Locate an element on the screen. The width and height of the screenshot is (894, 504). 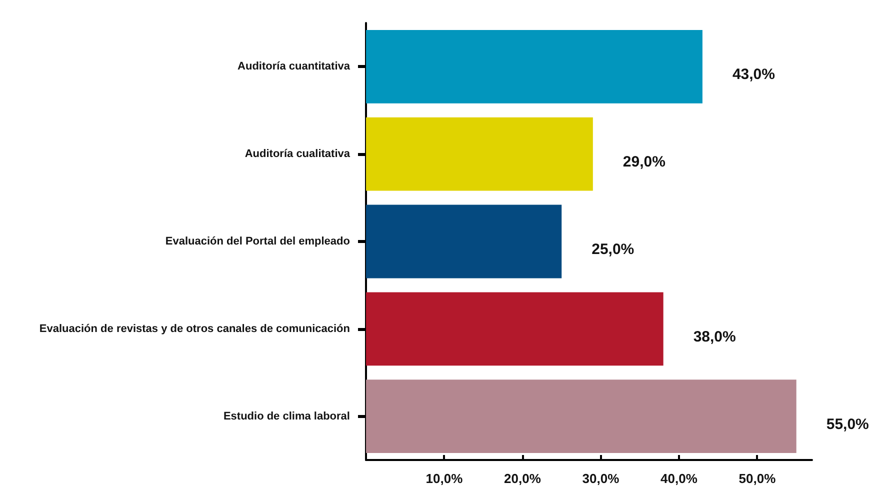
data-label: 43,0% is located at coordinates (754, 75).